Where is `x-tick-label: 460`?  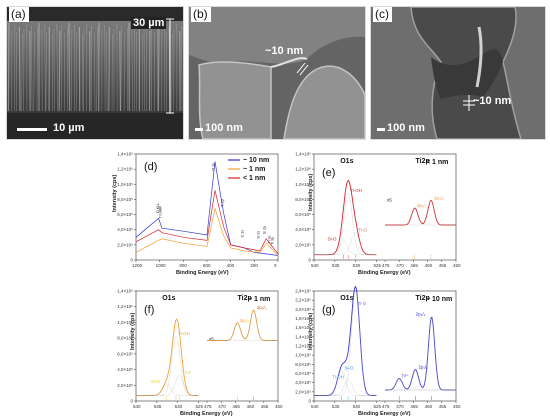 x-tick-label: 460 is located at coordinates (429, 406).